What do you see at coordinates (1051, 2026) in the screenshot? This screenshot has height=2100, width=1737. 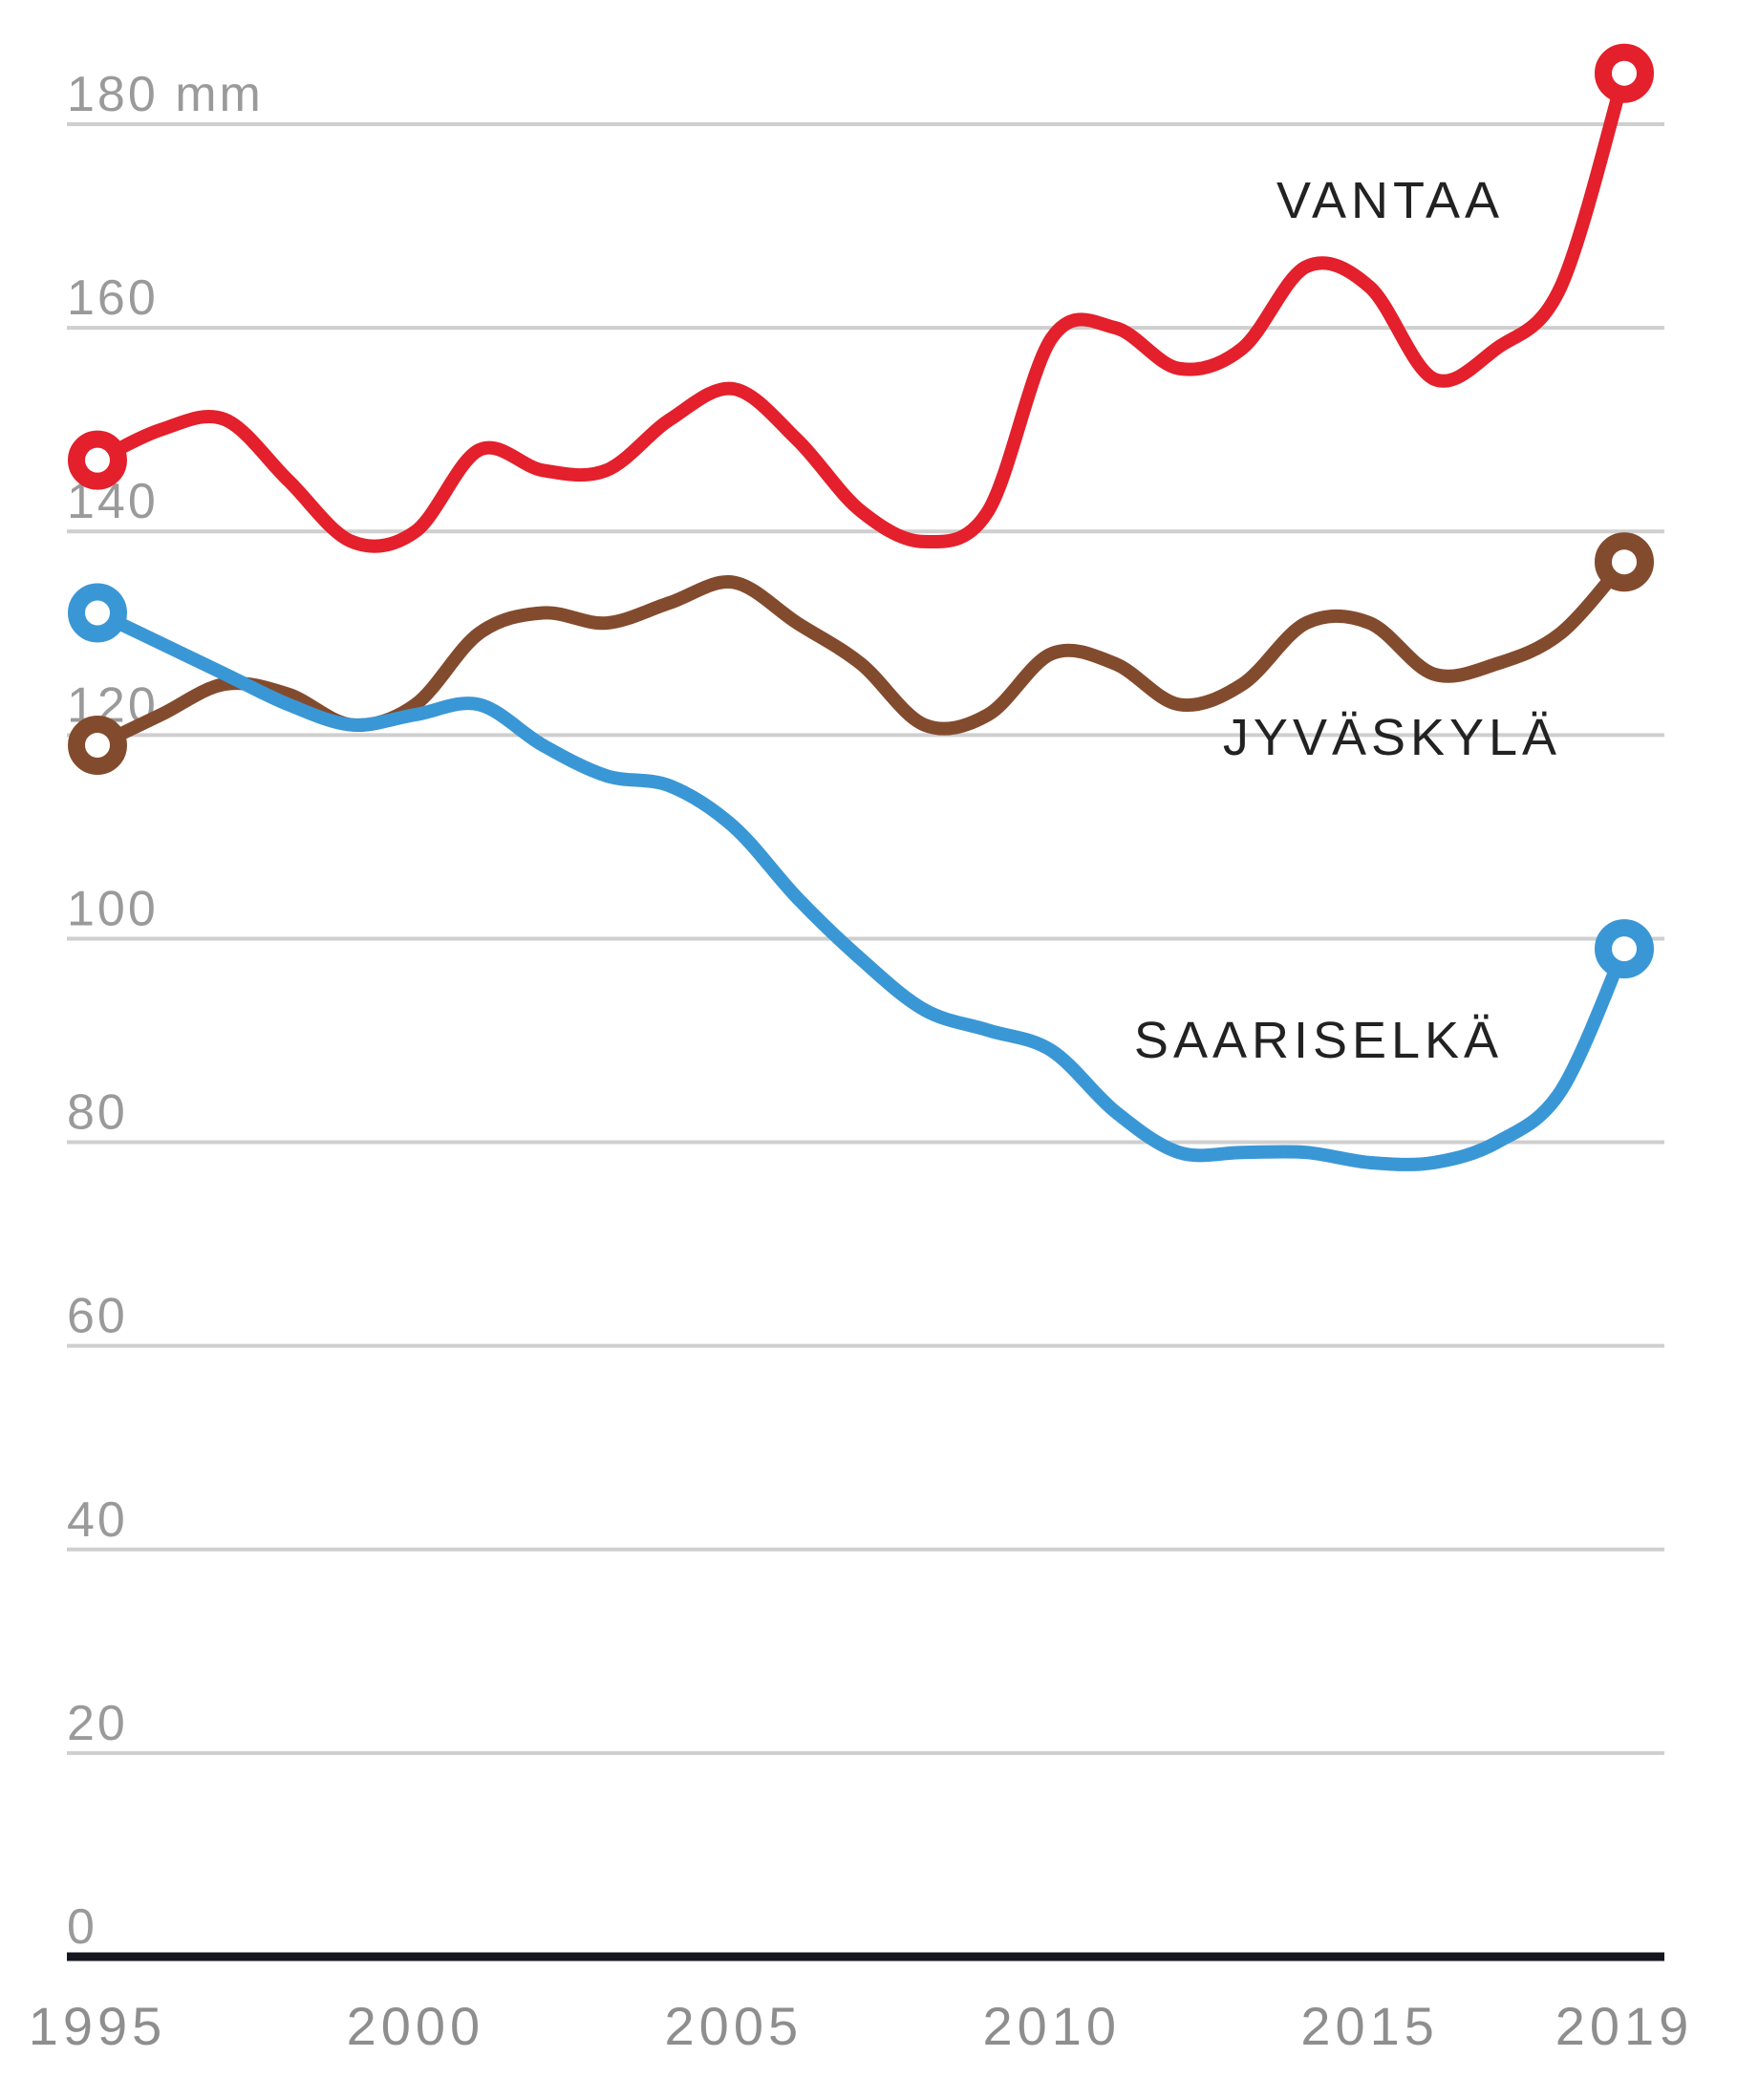 I see `x-tick-label-2010: 2010` at bounding box center [1051, 2026].